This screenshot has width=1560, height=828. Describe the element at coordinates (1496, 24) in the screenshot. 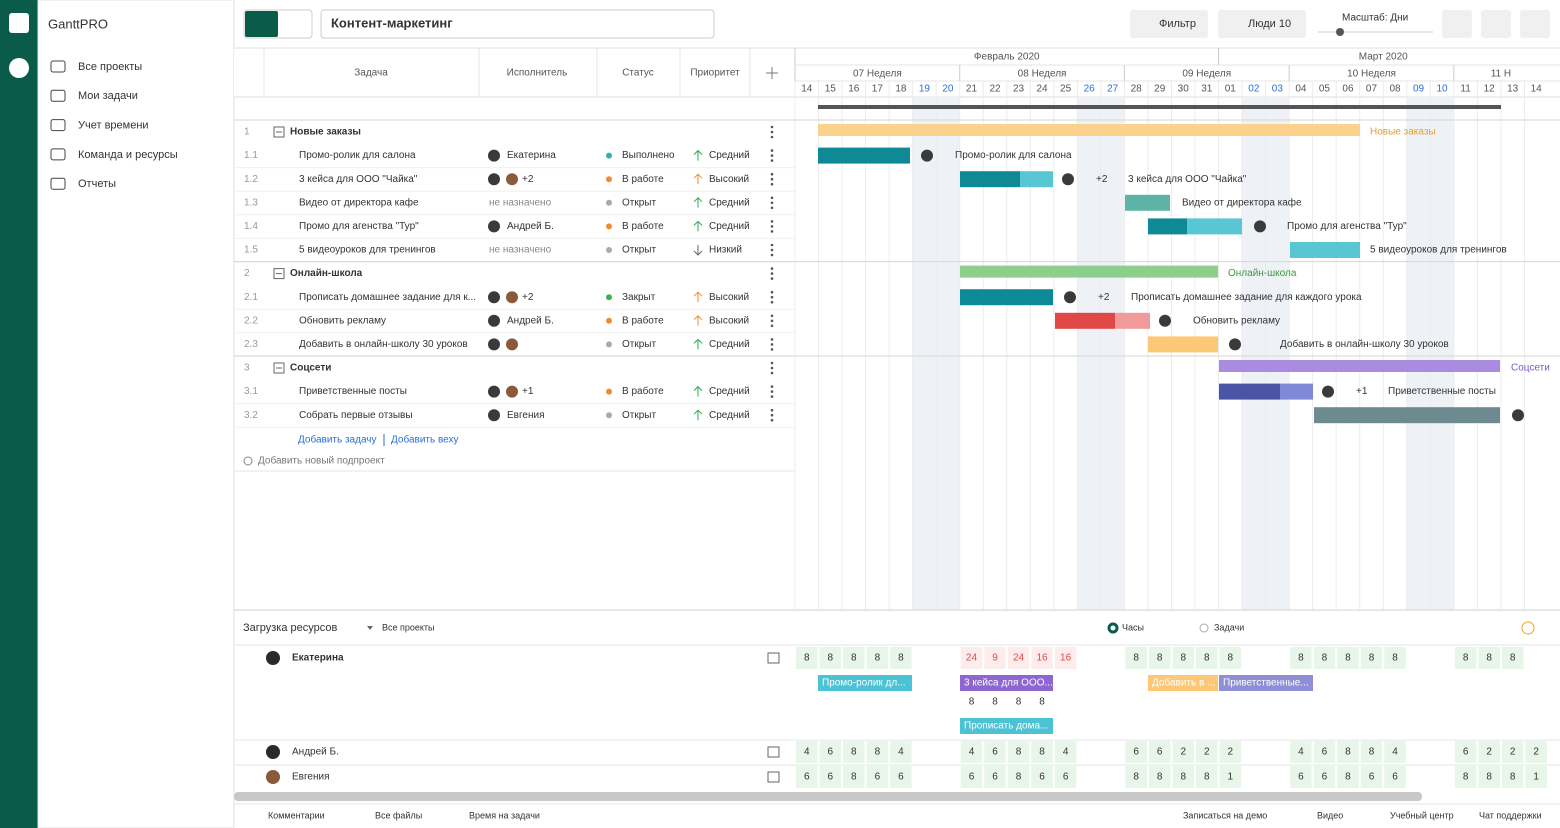

I see `settings-button` at that location.